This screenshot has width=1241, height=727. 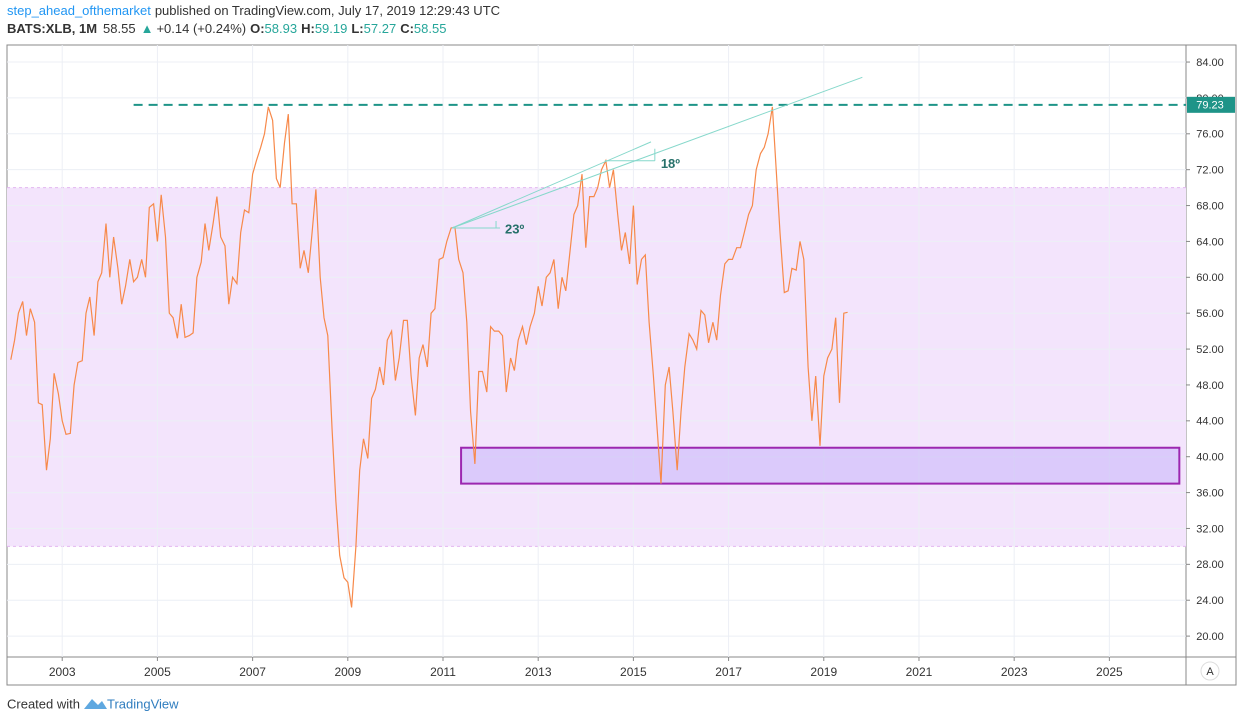 What do you see at coordinates (1210, 242) in the screenshot?
I see `y-tick-label: 64.00` at bounding box center [1210, 242].